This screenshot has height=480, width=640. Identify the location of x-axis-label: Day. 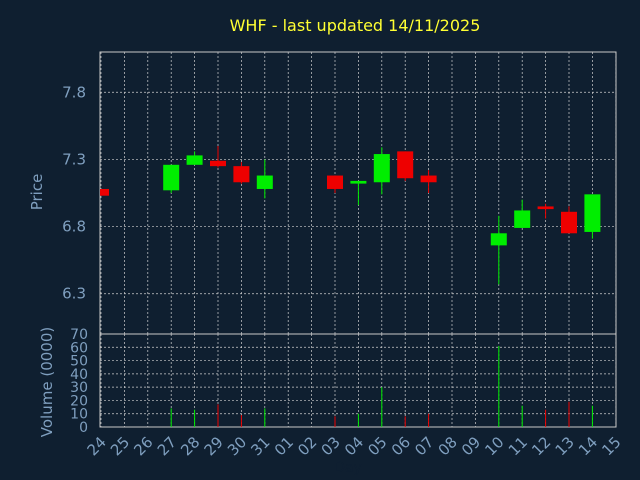
(348, 468).